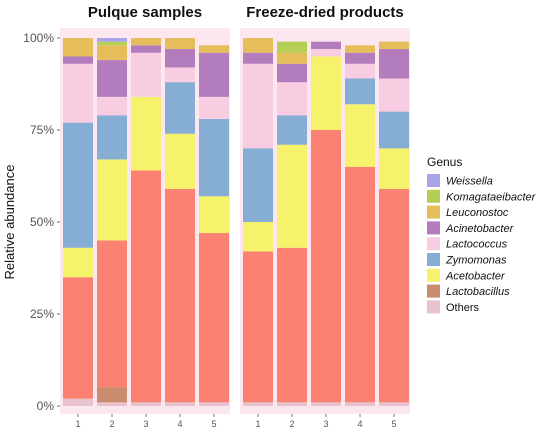 The width and height of the screenshot is (550, 439). I want to click on legend-title: Genus, so click(444, 162).